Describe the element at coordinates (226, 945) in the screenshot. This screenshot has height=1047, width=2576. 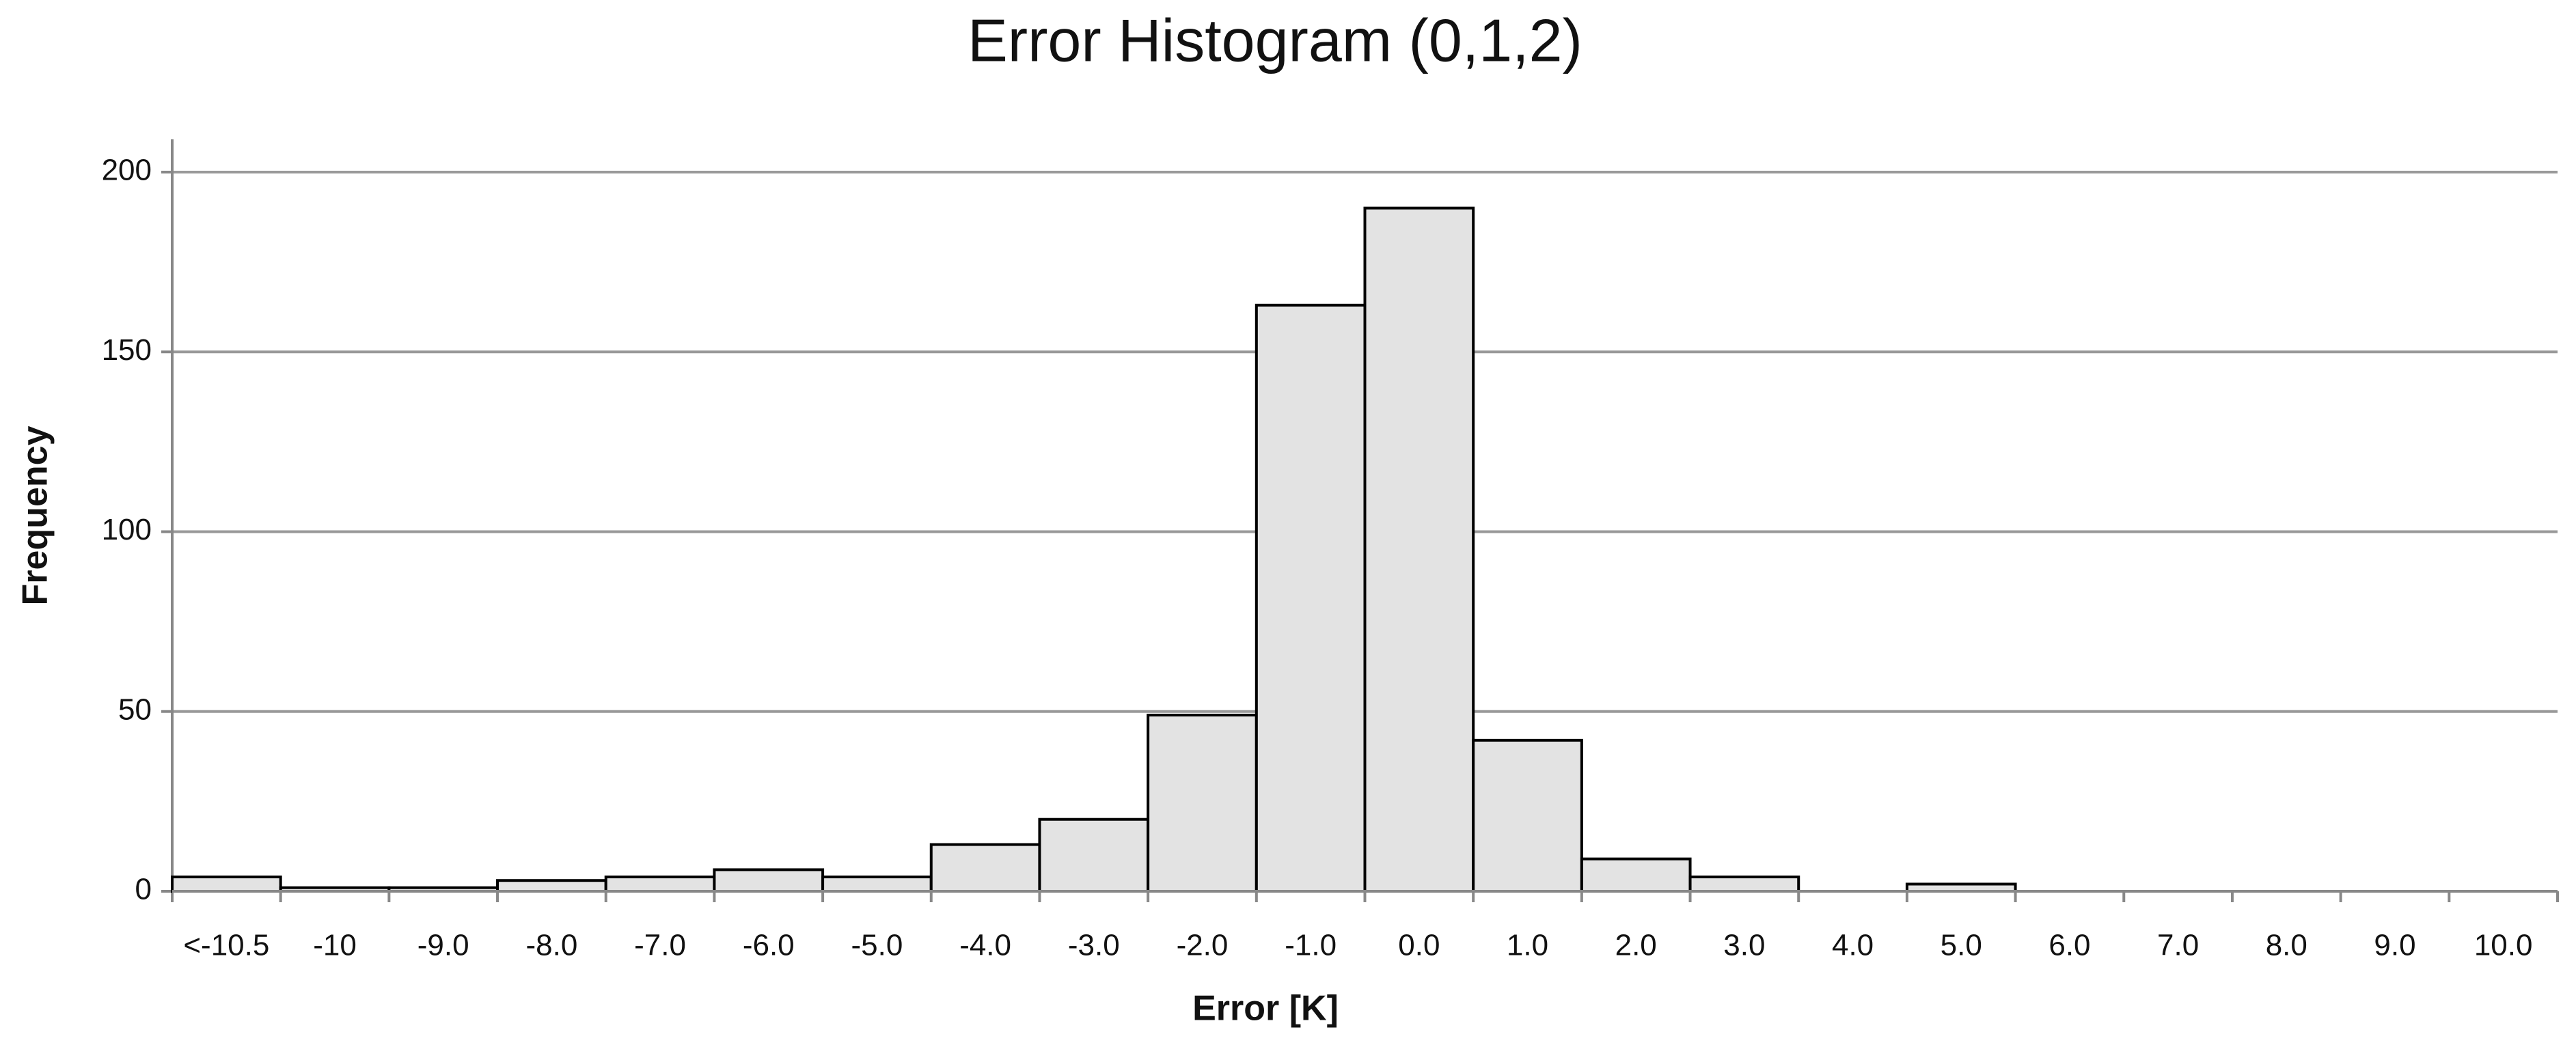
I see `x-tick-label: <-10.5` at that location.